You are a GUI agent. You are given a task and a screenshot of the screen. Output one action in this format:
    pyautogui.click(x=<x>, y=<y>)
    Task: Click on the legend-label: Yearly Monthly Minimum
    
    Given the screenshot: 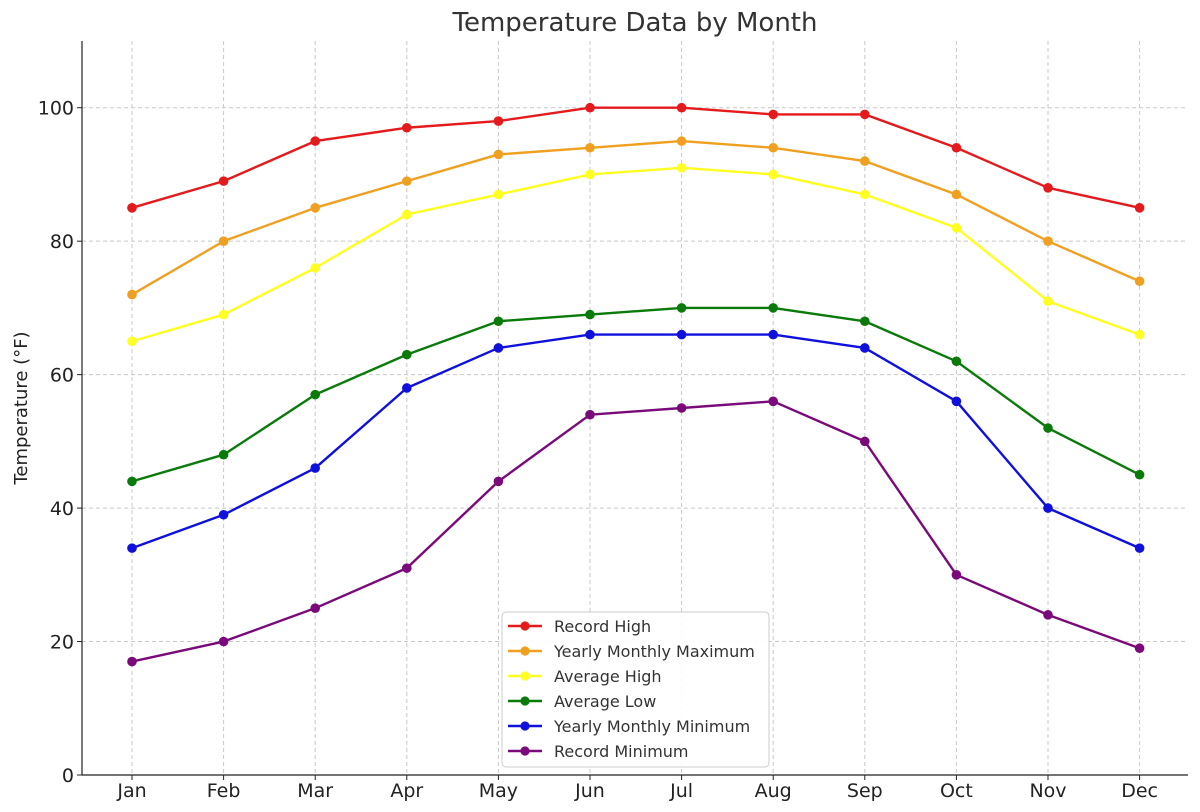 What is the action you would take?
    pyautogui.click(x=651, y=726)
    